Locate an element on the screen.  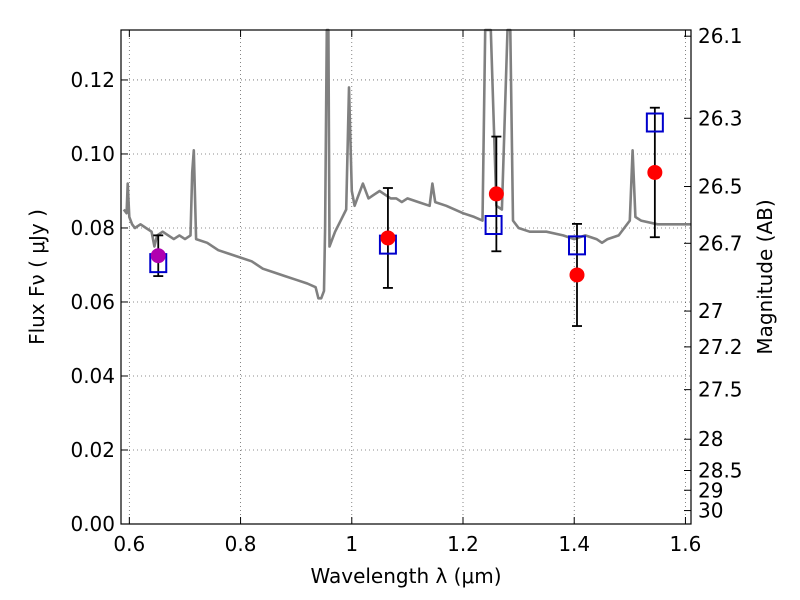
mag-tick-label: 26.1 is located at coordinates (720, 36).